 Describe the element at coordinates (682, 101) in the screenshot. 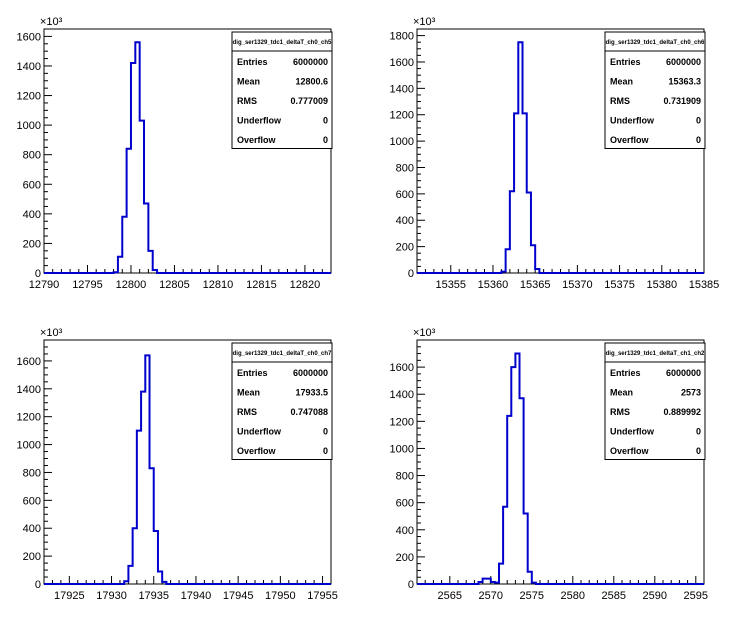

I see `stats-value: 0.731909` at that location.